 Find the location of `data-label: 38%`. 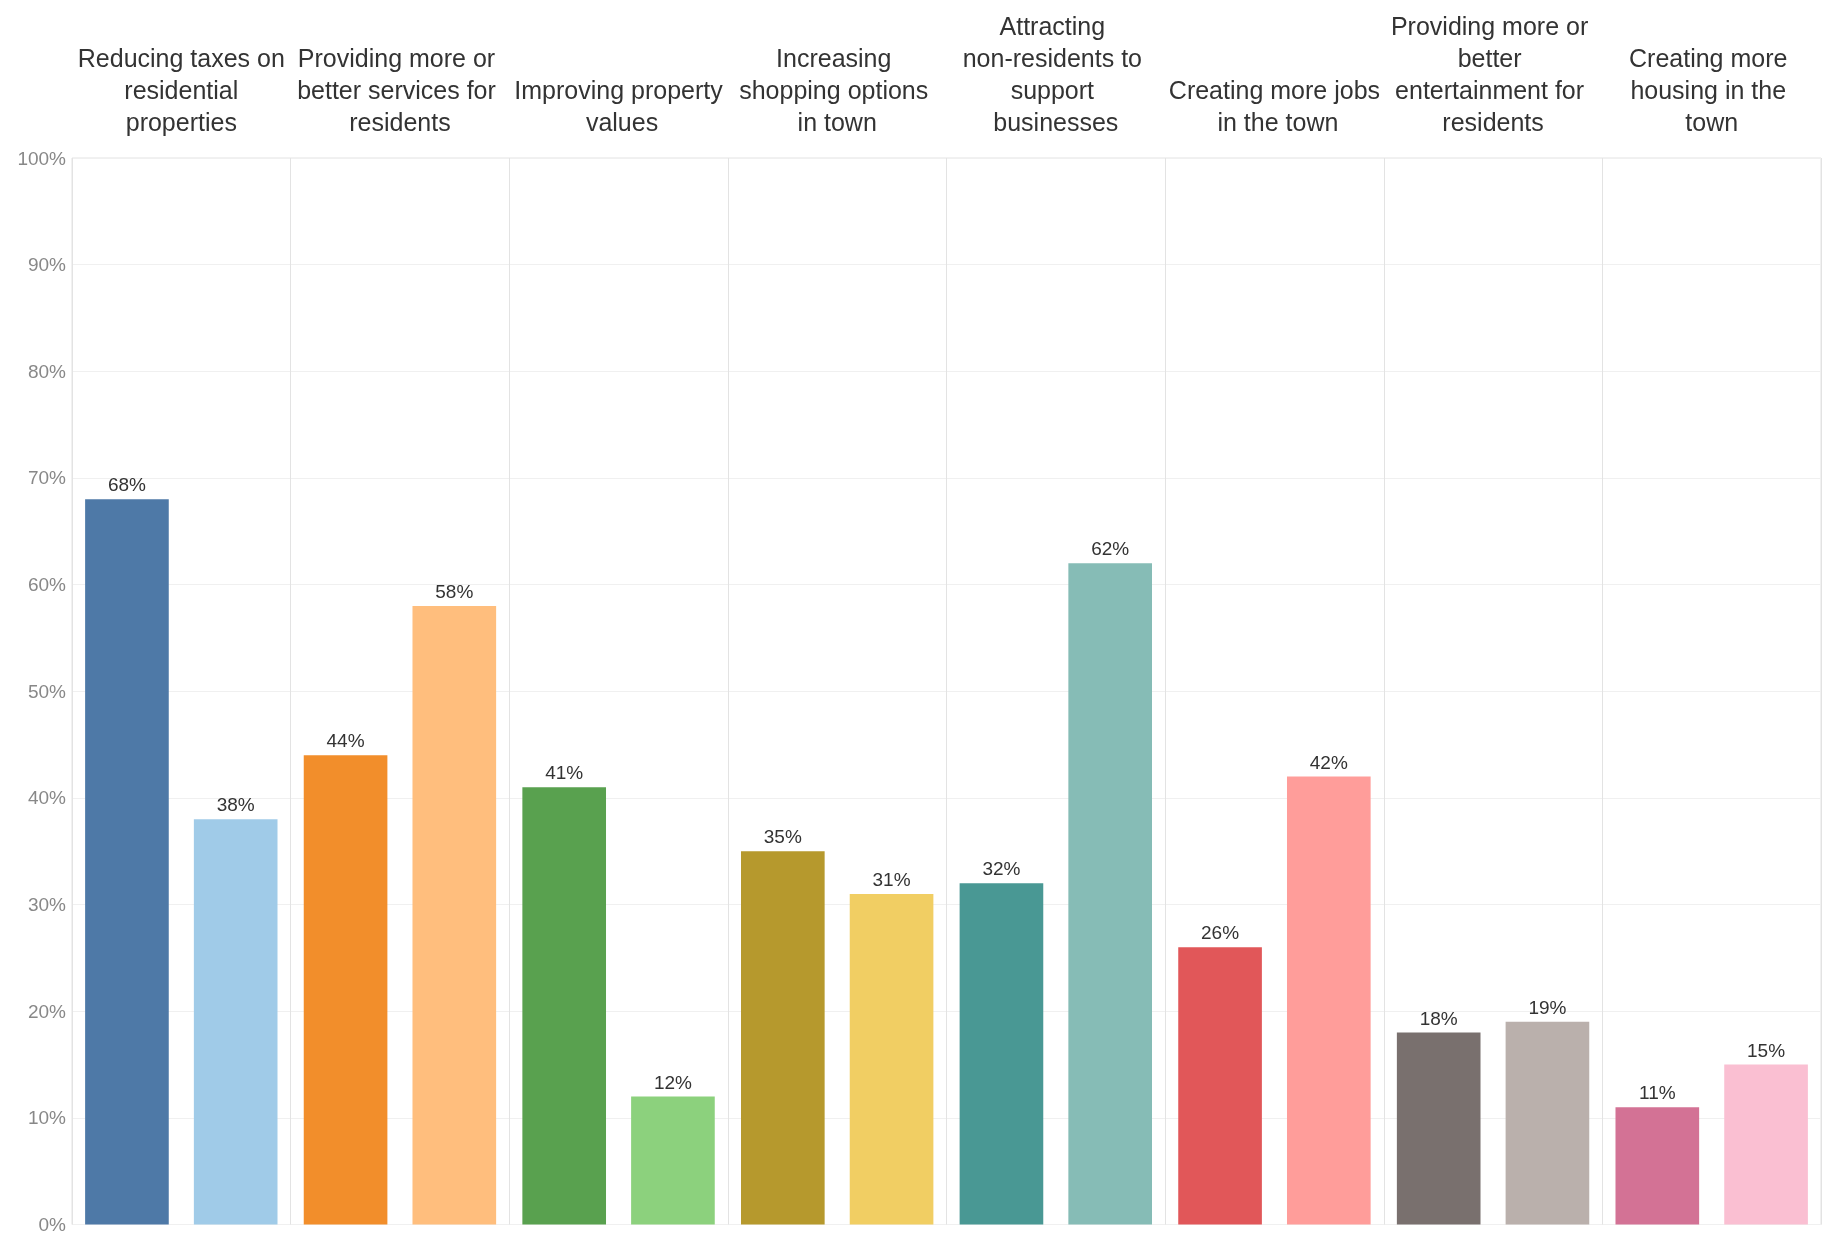

data-label: 38% is located at coordinates (235, 805).